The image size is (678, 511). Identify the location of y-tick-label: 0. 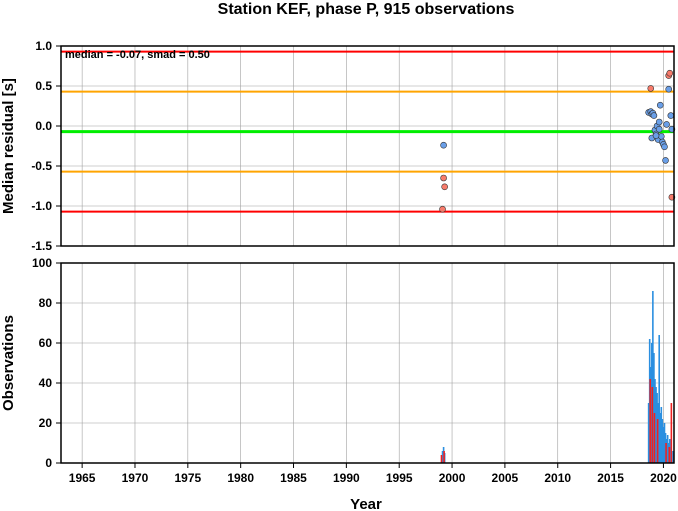
(48, 463).